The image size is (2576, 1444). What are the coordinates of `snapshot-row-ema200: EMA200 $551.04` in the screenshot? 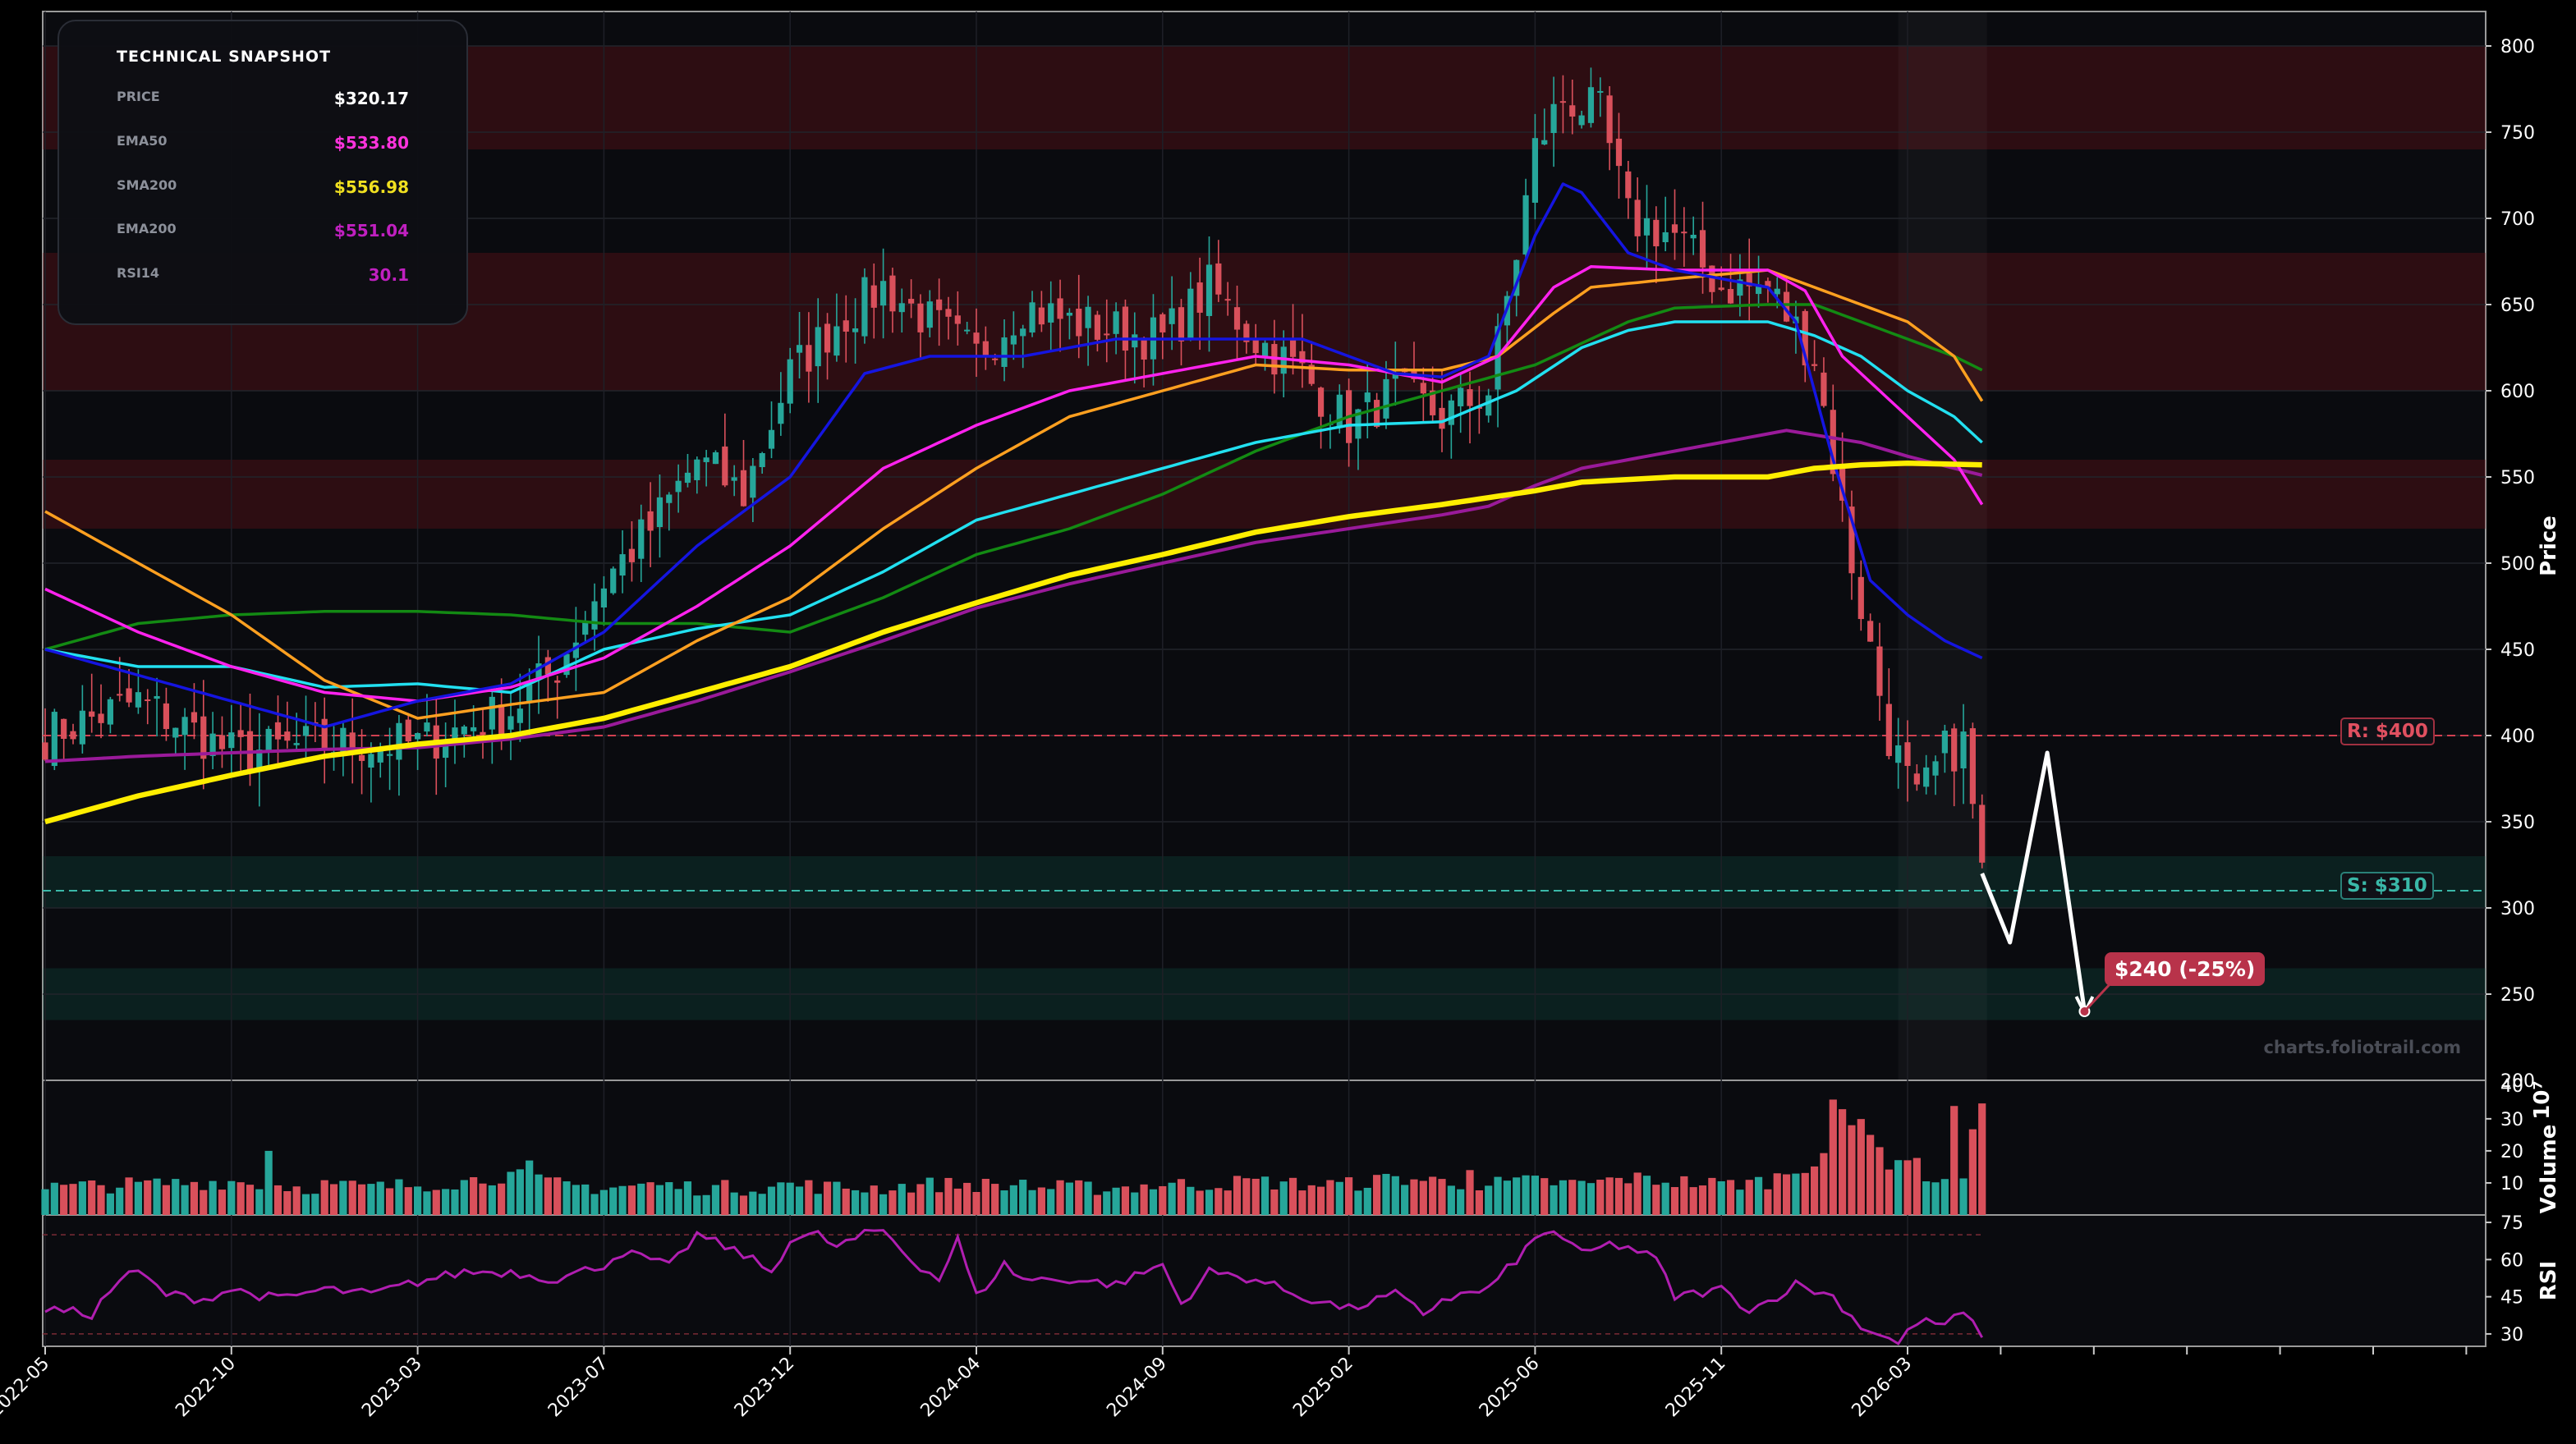 It's located at (263, 237).